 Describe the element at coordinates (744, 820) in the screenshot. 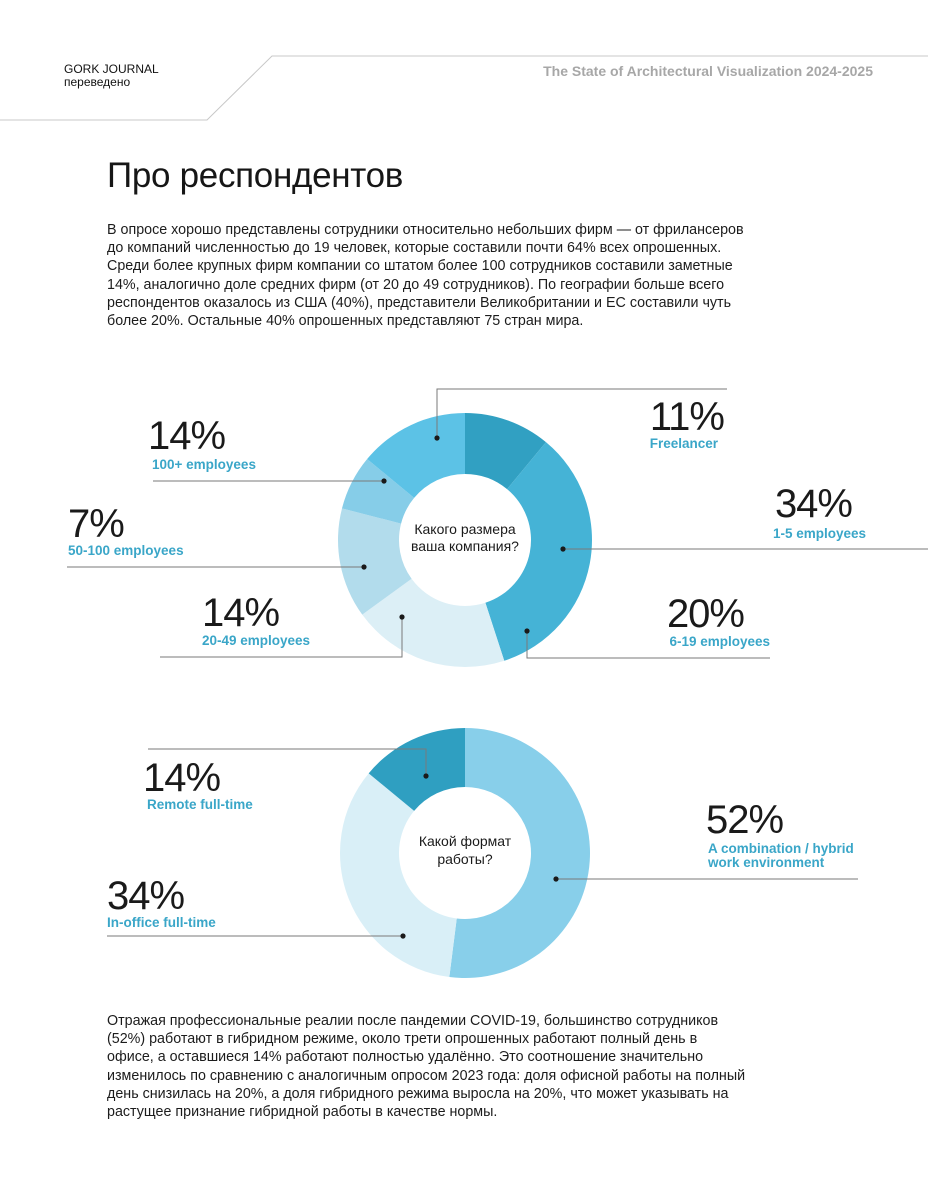

I see `slice-percent-label: 52%` at that location.